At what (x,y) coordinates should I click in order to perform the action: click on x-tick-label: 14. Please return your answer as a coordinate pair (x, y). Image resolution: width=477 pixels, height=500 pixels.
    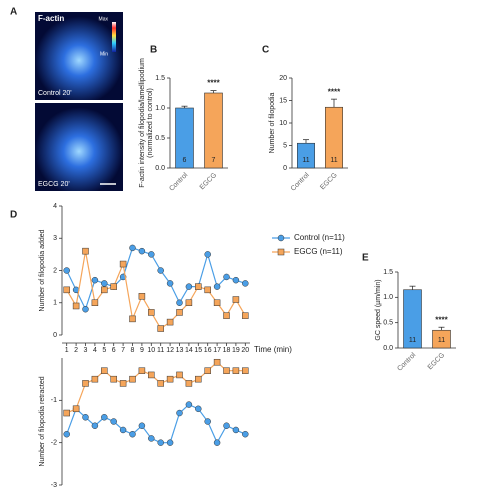
    Looking at the image, I should click on (189, 350).